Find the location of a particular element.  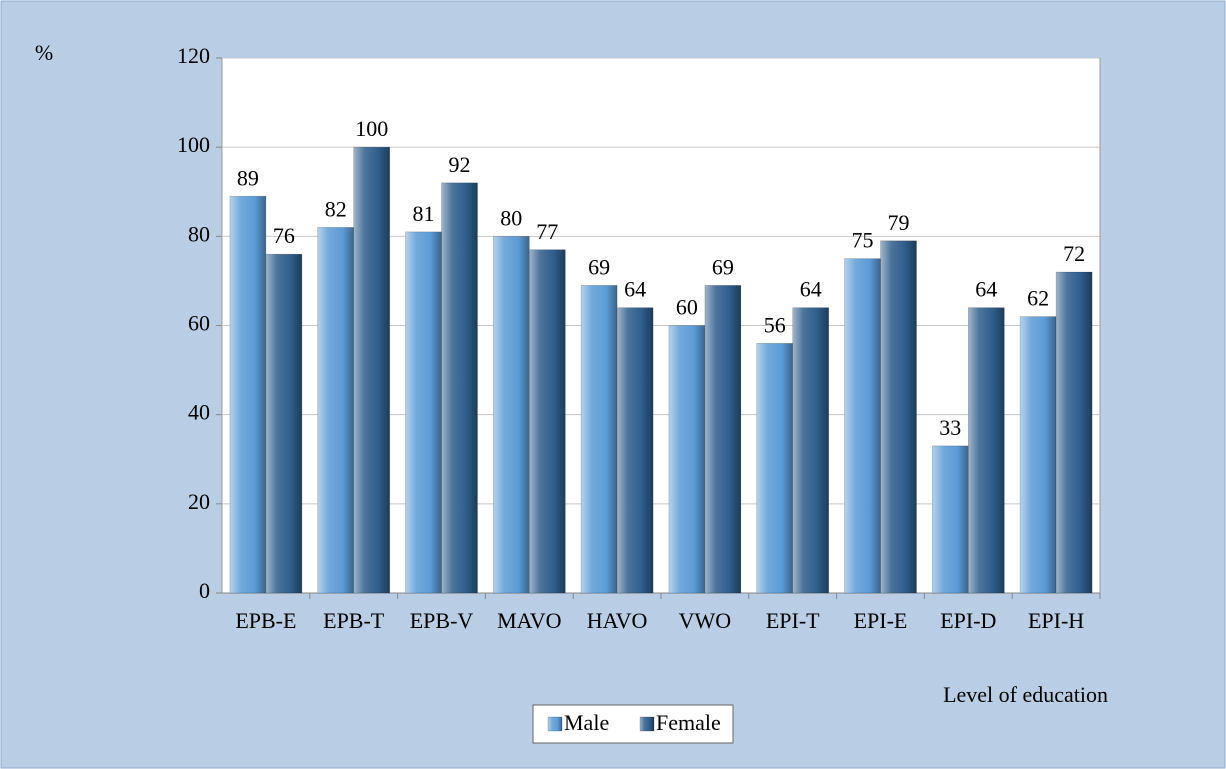

data-label: 33 is located at coordinates (950, 427).